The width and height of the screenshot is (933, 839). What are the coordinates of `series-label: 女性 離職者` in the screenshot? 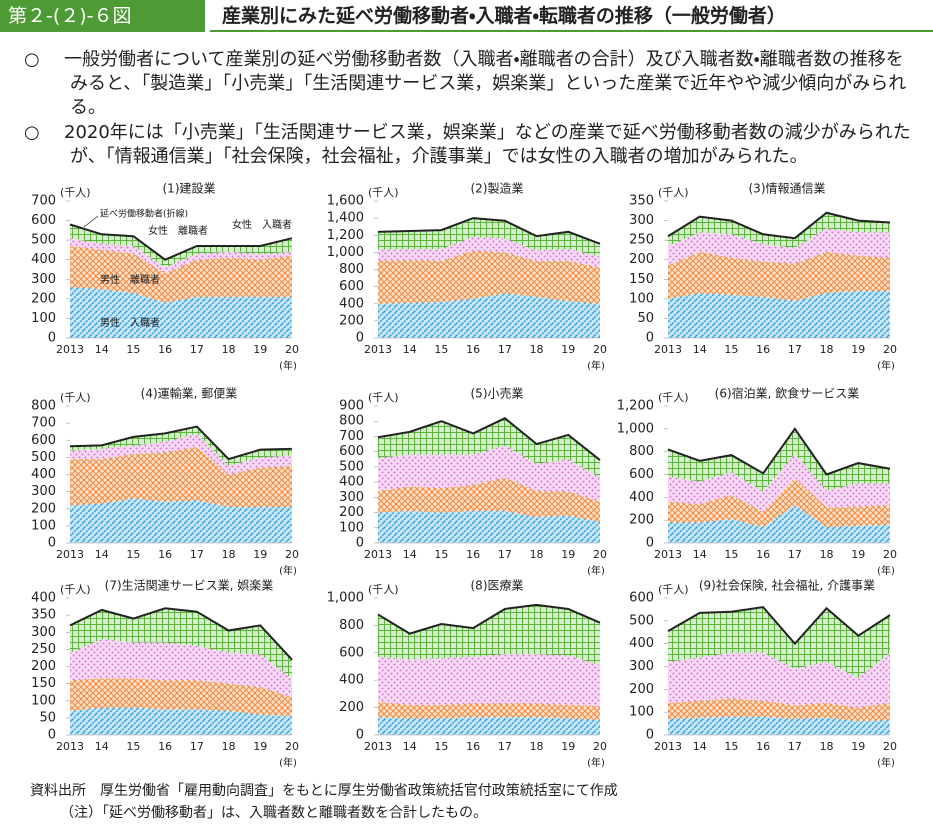 It's located at (178, 230).